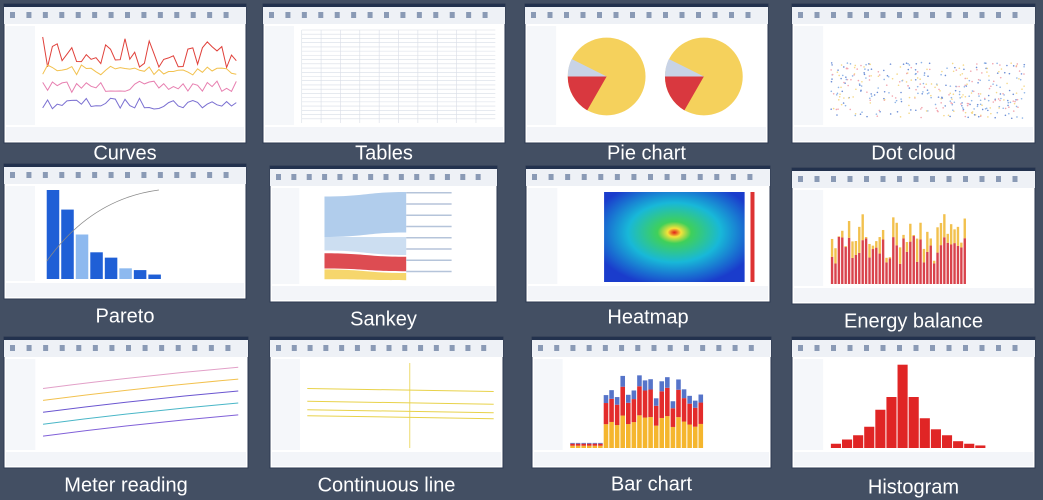  Describe the element at coordinates (384, 134) in the screenshot. I see `bottom-table` at that location.